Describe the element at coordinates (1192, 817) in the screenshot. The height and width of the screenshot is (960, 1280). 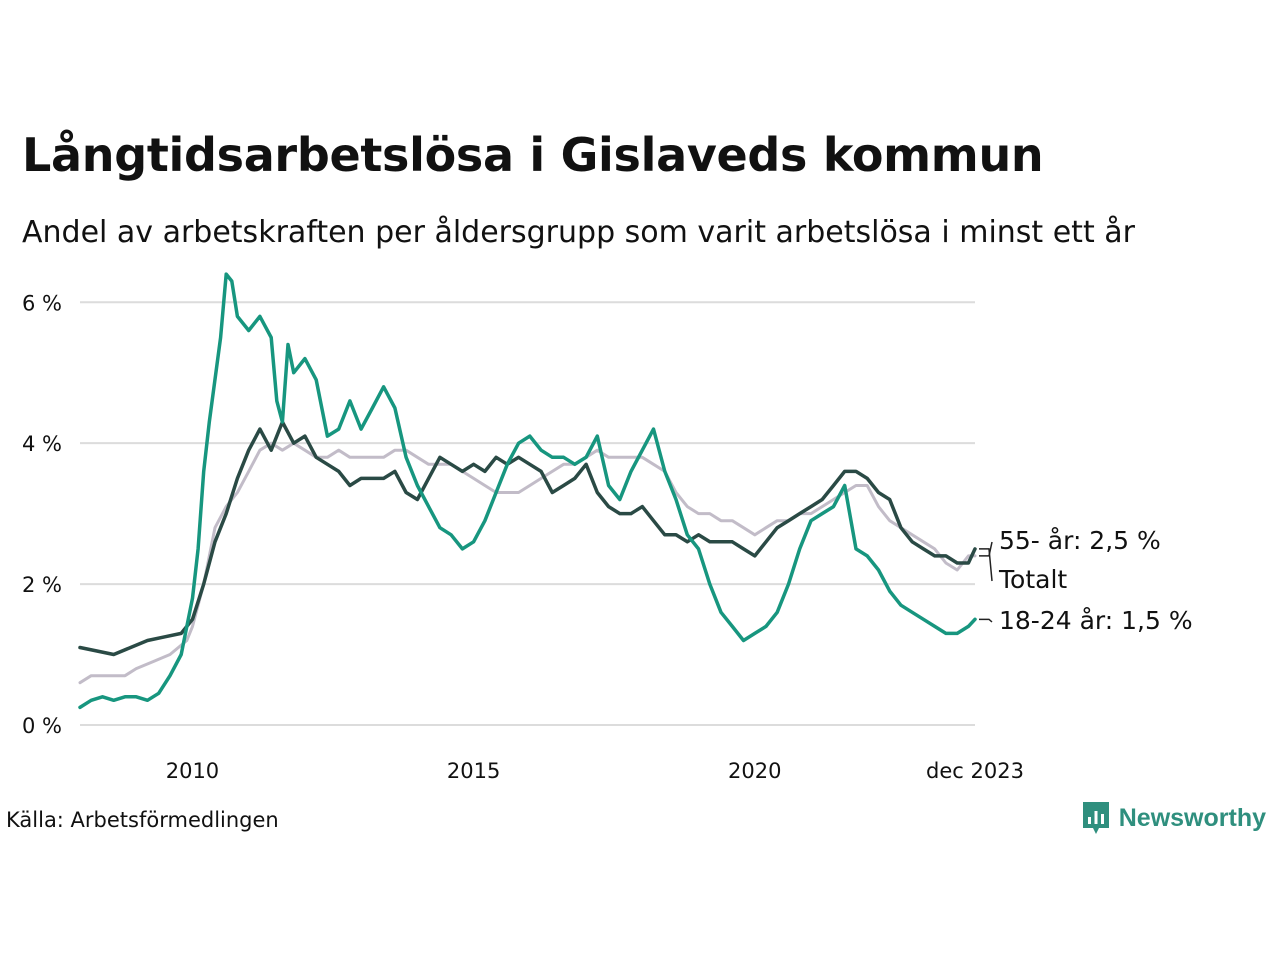
I see `brand-name: Newsworthy` at that location.